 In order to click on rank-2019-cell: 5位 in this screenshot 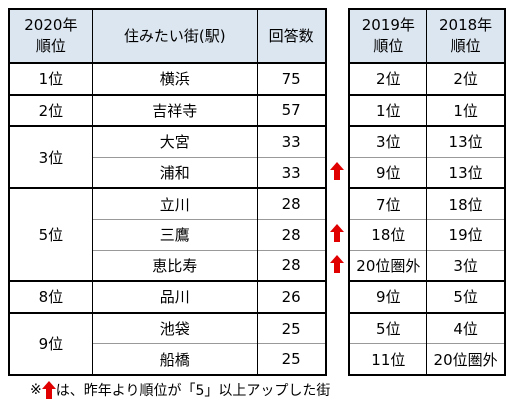, I will do `click(388, 327)`.